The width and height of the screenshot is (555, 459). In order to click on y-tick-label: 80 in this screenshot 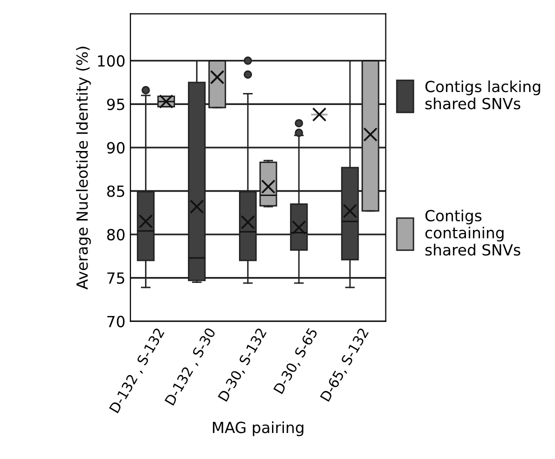, I will do `click(116, 234)`.